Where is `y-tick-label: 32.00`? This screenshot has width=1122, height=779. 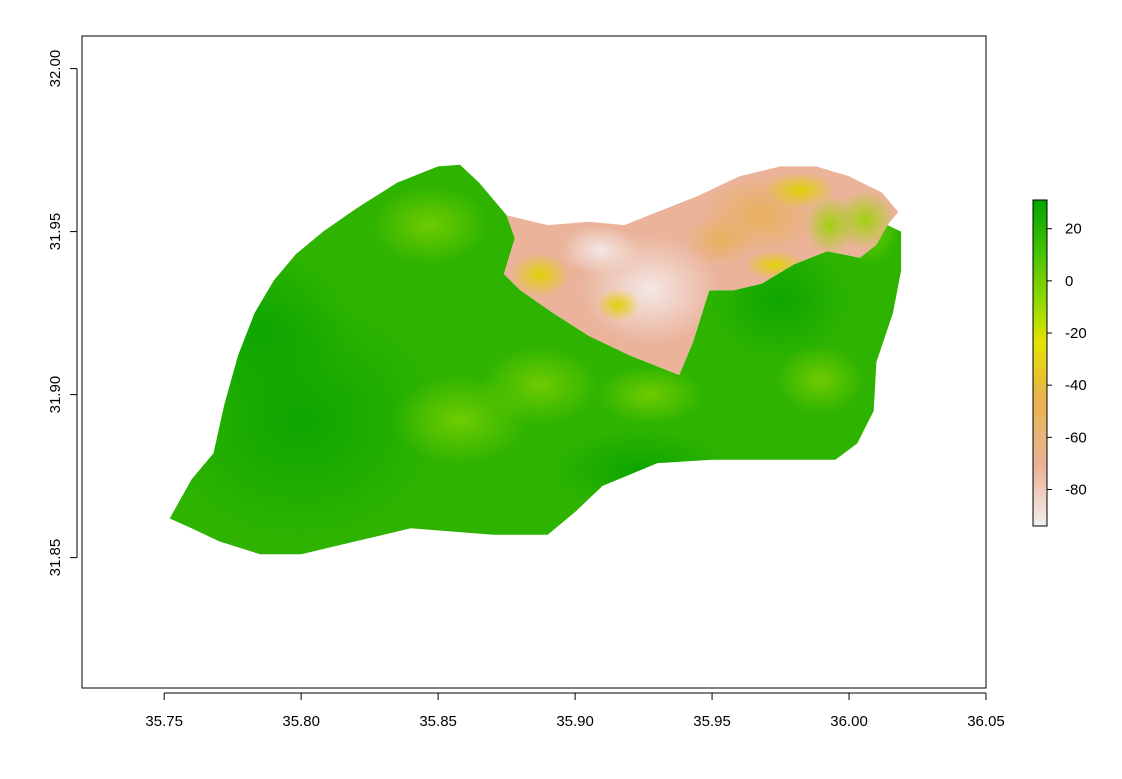 y-tick-label: 32.00 is located at coordinates (55, 69).